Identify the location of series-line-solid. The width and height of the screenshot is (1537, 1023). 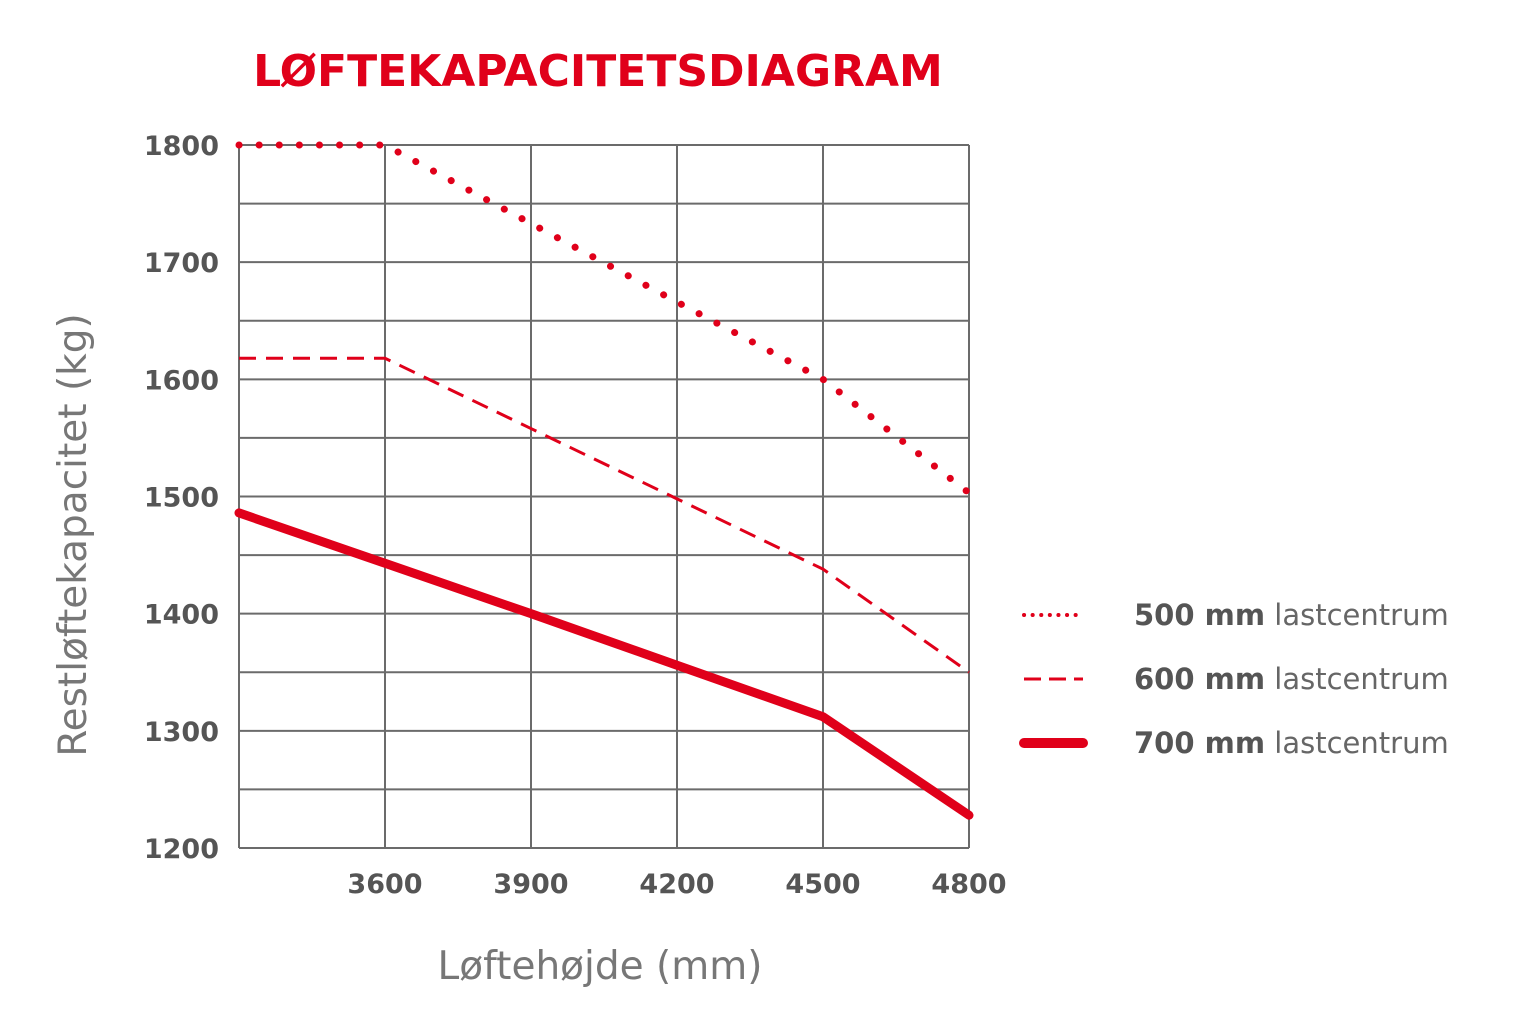
(604, 664).